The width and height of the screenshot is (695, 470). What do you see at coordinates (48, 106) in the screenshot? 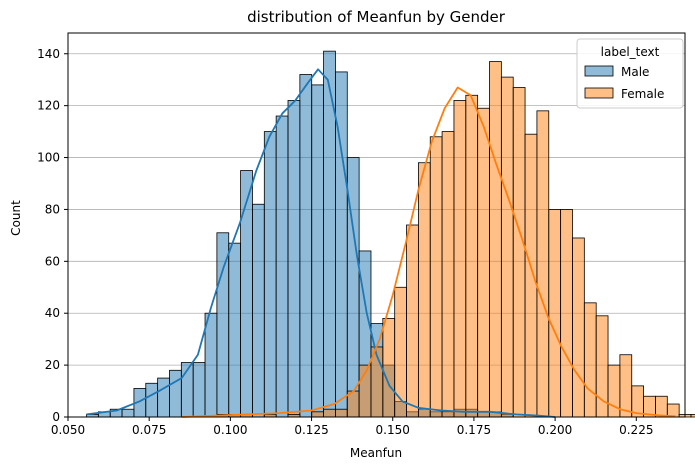
I see `y-tick-label: 120` at bounding box center [48, 106].